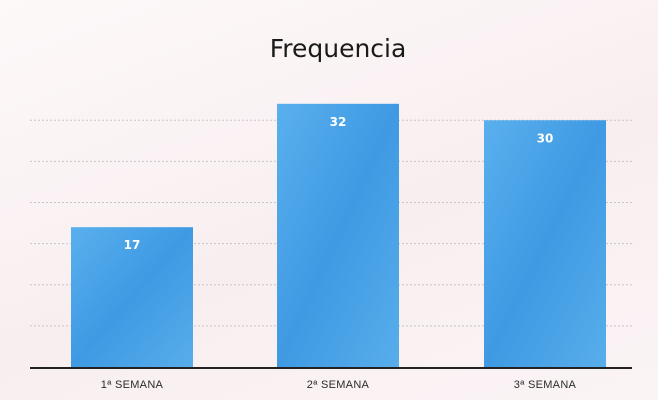  What do you see at coordinates (338, 48) in the screenshot?
I see `chart-title: Frequencia` at bounding box center [338, 48].